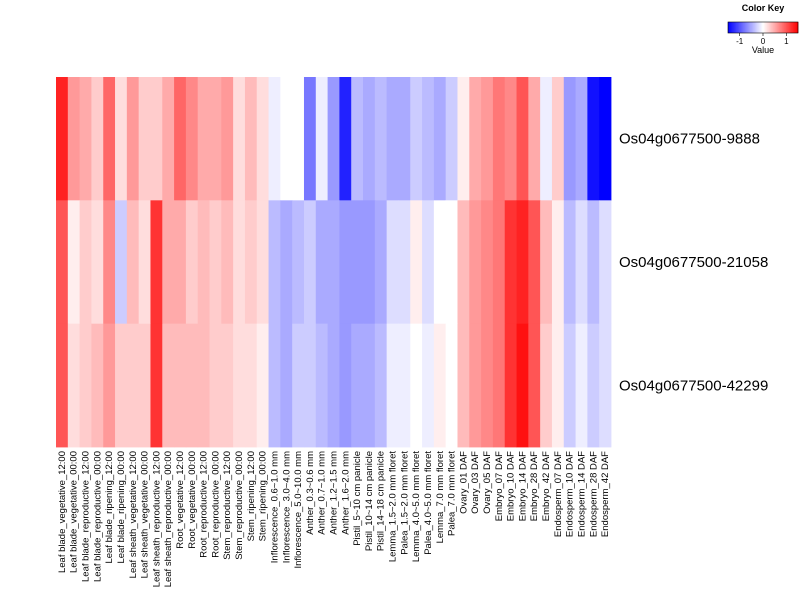 This screenshot has height=599, width=800. I want to click on row-label: Os04g0677500-9888, so click(689, 139).